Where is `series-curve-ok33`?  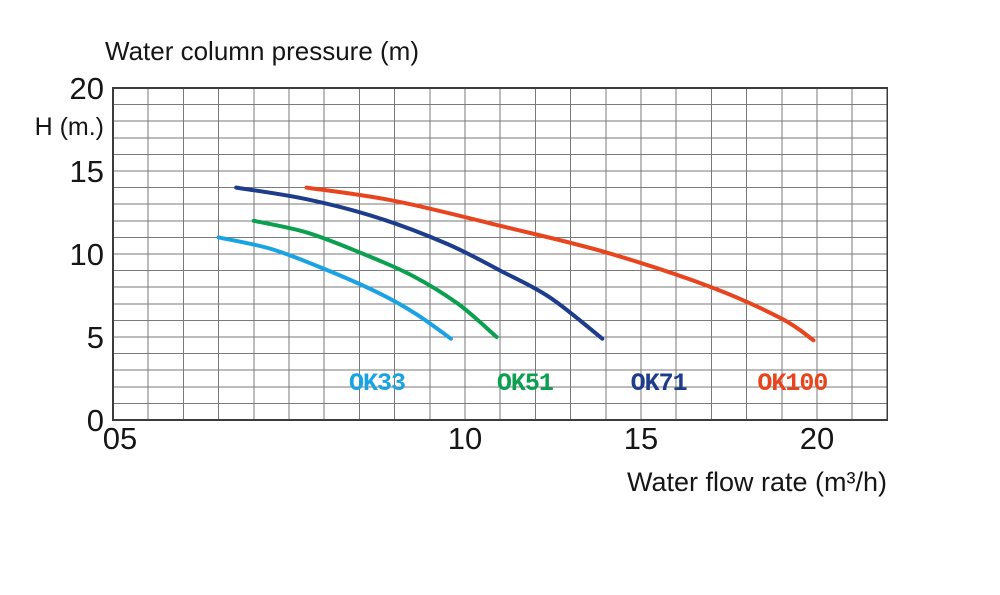 series-curve-ok33 is located at coordinates (334, 288).